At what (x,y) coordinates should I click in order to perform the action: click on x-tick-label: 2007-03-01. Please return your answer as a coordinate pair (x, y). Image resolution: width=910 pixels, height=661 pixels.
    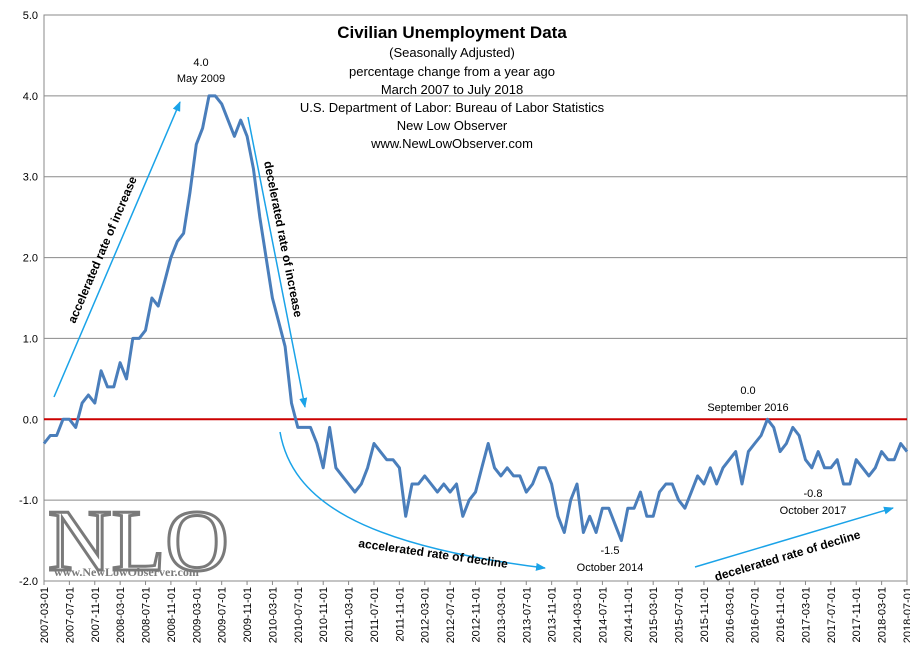
    Looking at the image, I should click on (45, 615).